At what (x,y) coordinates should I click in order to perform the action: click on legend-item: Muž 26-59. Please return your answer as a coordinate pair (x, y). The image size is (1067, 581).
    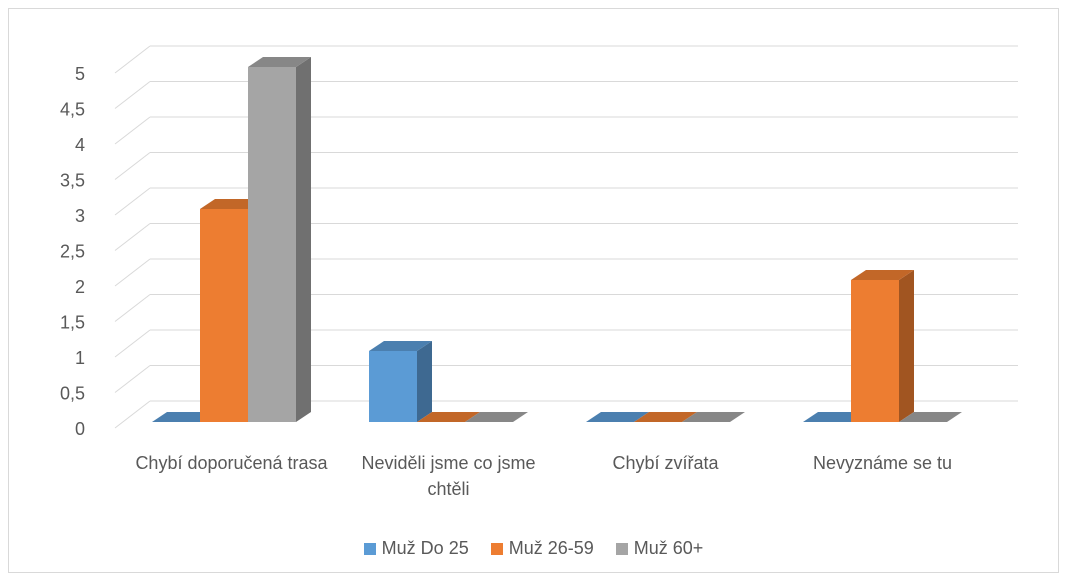
    Looking at the image, I should click on (542, 548).